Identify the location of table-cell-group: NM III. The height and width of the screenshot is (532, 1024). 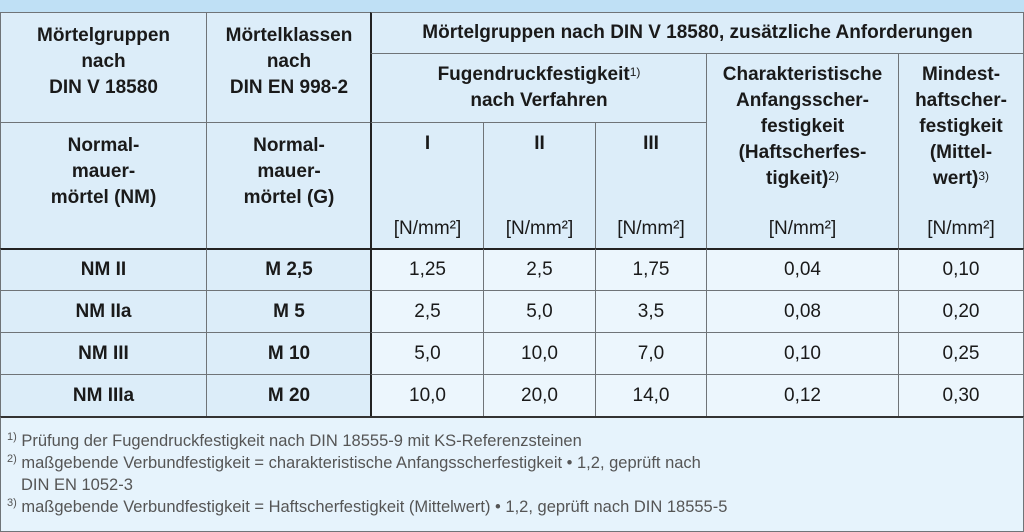
(103, 353).